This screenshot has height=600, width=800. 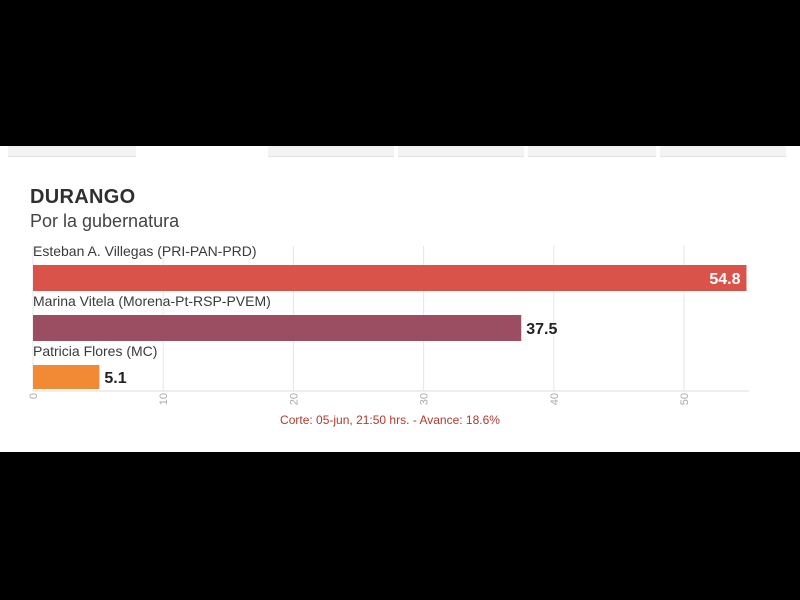 I want to click on tab-strip, so click(x=400, y=152).